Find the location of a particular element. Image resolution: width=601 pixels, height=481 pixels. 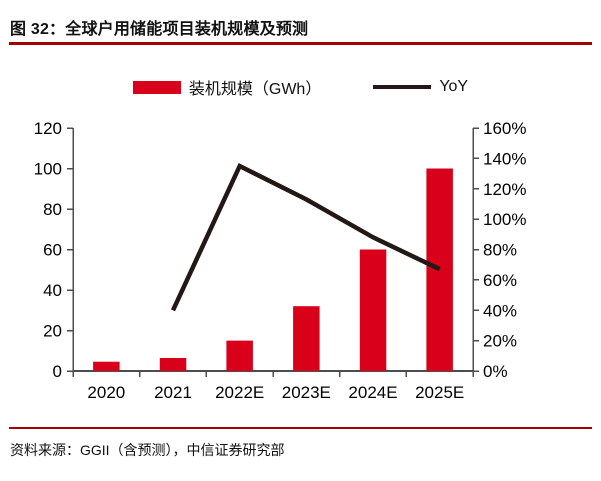

bar-2024E is located at coordinates (373, 310).